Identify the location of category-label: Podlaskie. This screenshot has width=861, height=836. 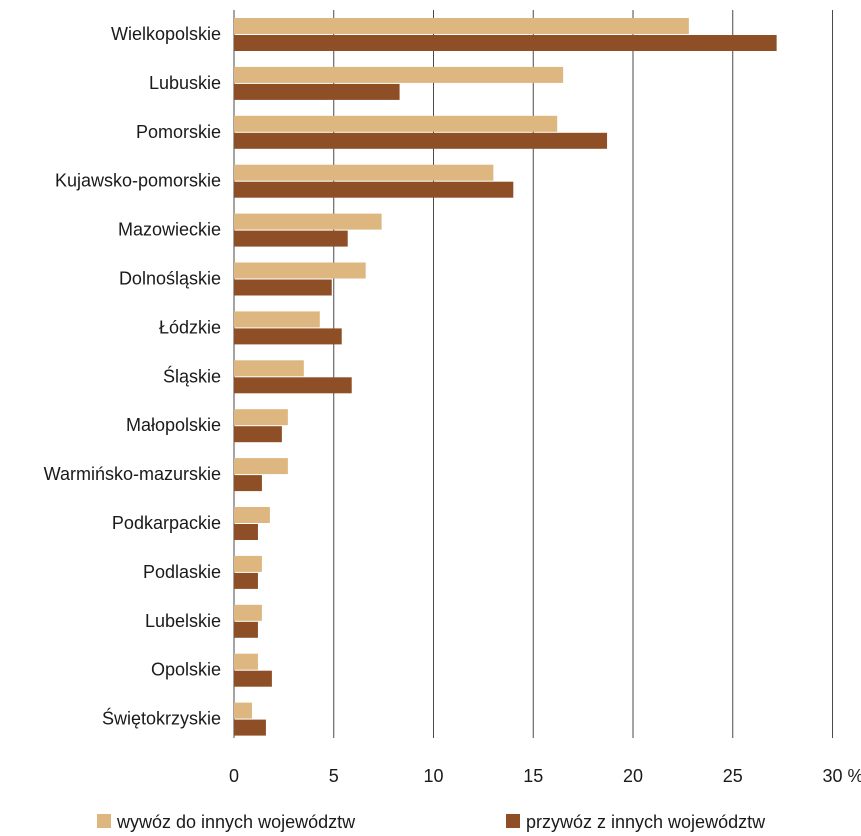
(182, 572).